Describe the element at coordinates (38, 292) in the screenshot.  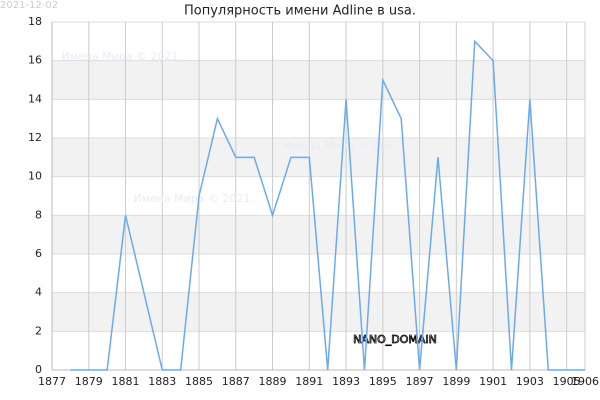
I see `y-tick-label: 4` at that location.